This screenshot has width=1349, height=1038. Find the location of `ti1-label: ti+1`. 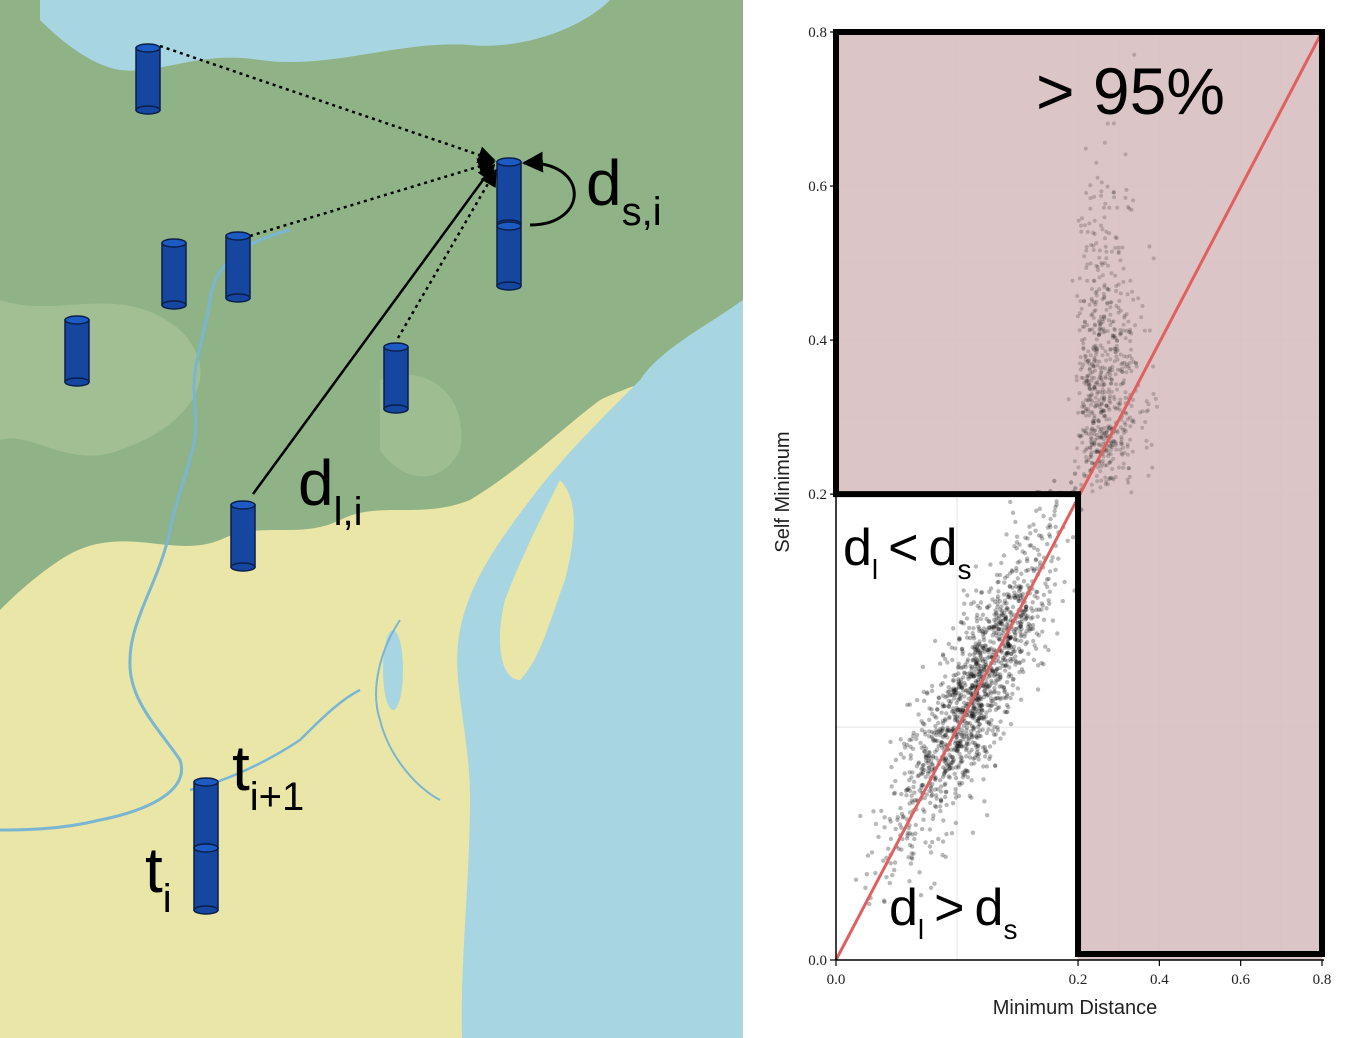

ti1-label: ti+1 is located at coordinates (268, 775).